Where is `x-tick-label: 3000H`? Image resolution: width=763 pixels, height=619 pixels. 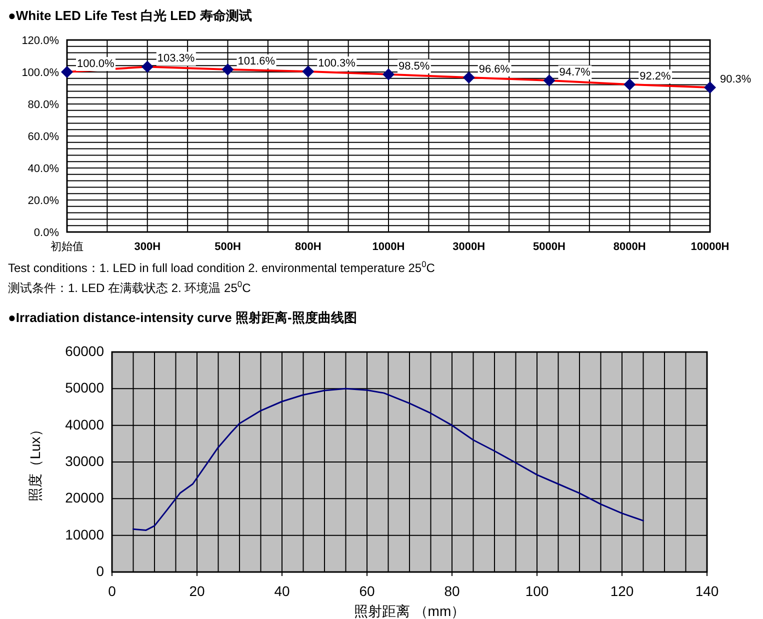 x-tick-label: 3000H is located at coordinates (469, 247).